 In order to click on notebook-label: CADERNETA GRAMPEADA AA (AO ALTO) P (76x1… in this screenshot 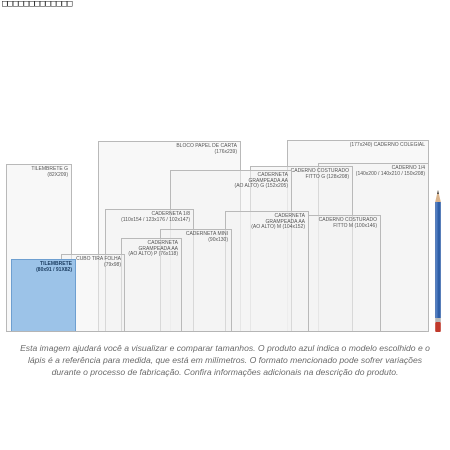, I will do `click(153, 249)`.